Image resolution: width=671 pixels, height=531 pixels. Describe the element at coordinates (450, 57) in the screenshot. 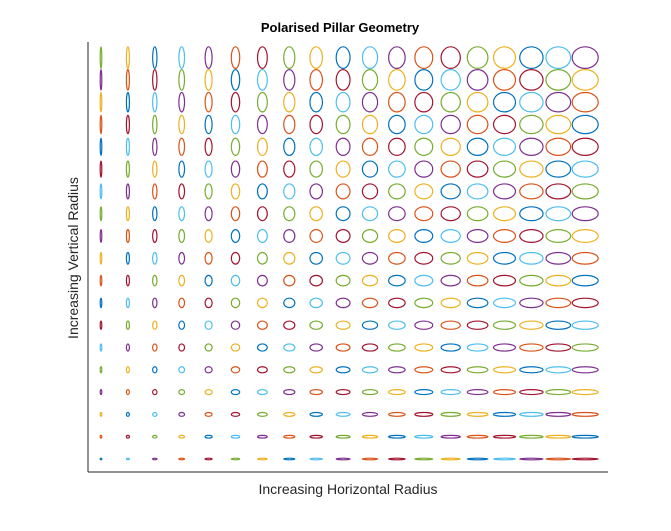

I see `pillar-ellipse-c14-r19` at that location.